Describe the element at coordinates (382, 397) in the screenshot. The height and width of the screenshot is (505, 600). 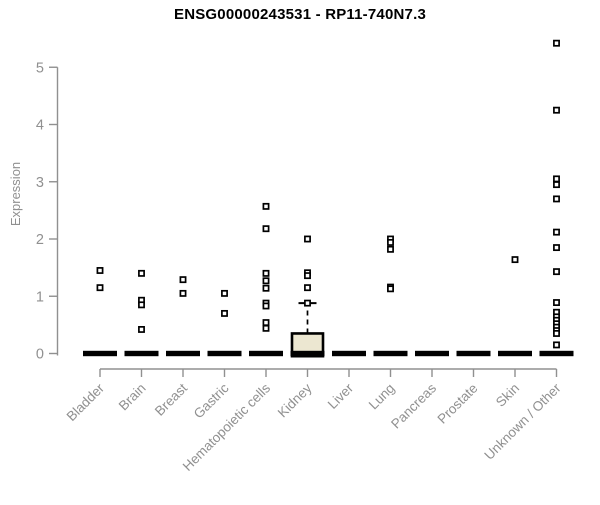
I see `x-tick-label: Lung` at that location.